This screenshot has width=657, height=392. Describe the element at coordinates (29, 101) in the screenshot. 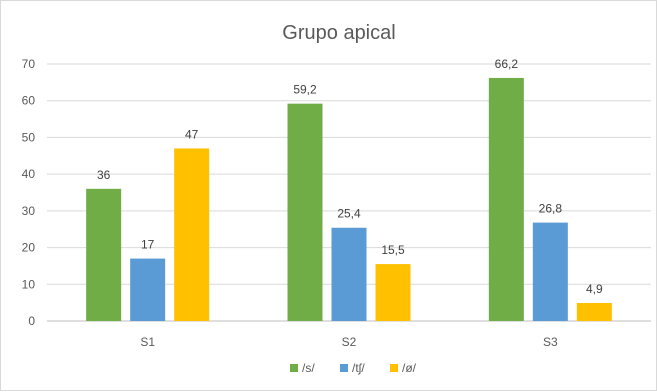

I see `y-tick-label: 60` at that location.